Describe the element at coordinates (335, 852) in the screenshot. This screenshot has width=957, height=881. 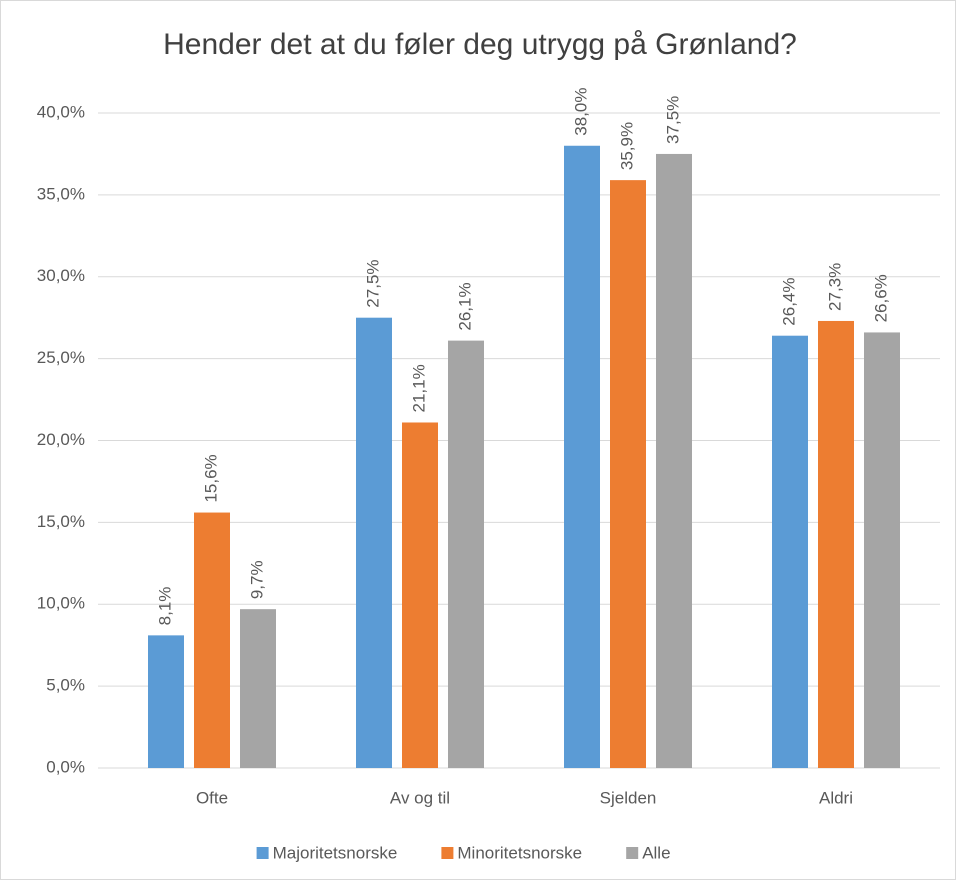
I see `legend-label: Majoritetsnorske` at that location.